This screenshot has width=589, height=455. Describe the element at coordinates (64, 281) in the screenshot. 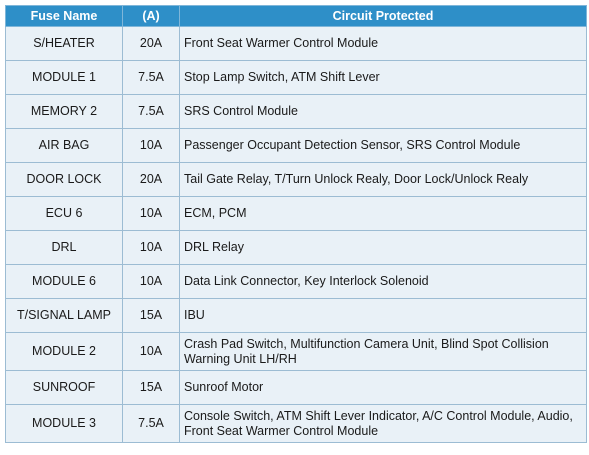

I see `fuse-name-cell: MODULE 6` at that location.